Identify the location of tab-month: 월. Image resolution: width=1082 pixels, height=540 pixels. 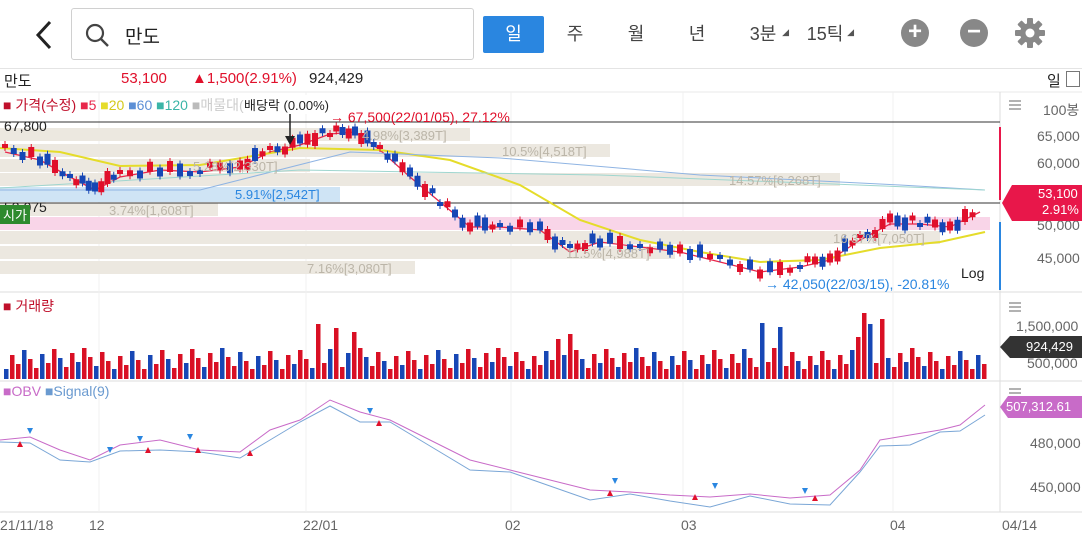
(636, 34).